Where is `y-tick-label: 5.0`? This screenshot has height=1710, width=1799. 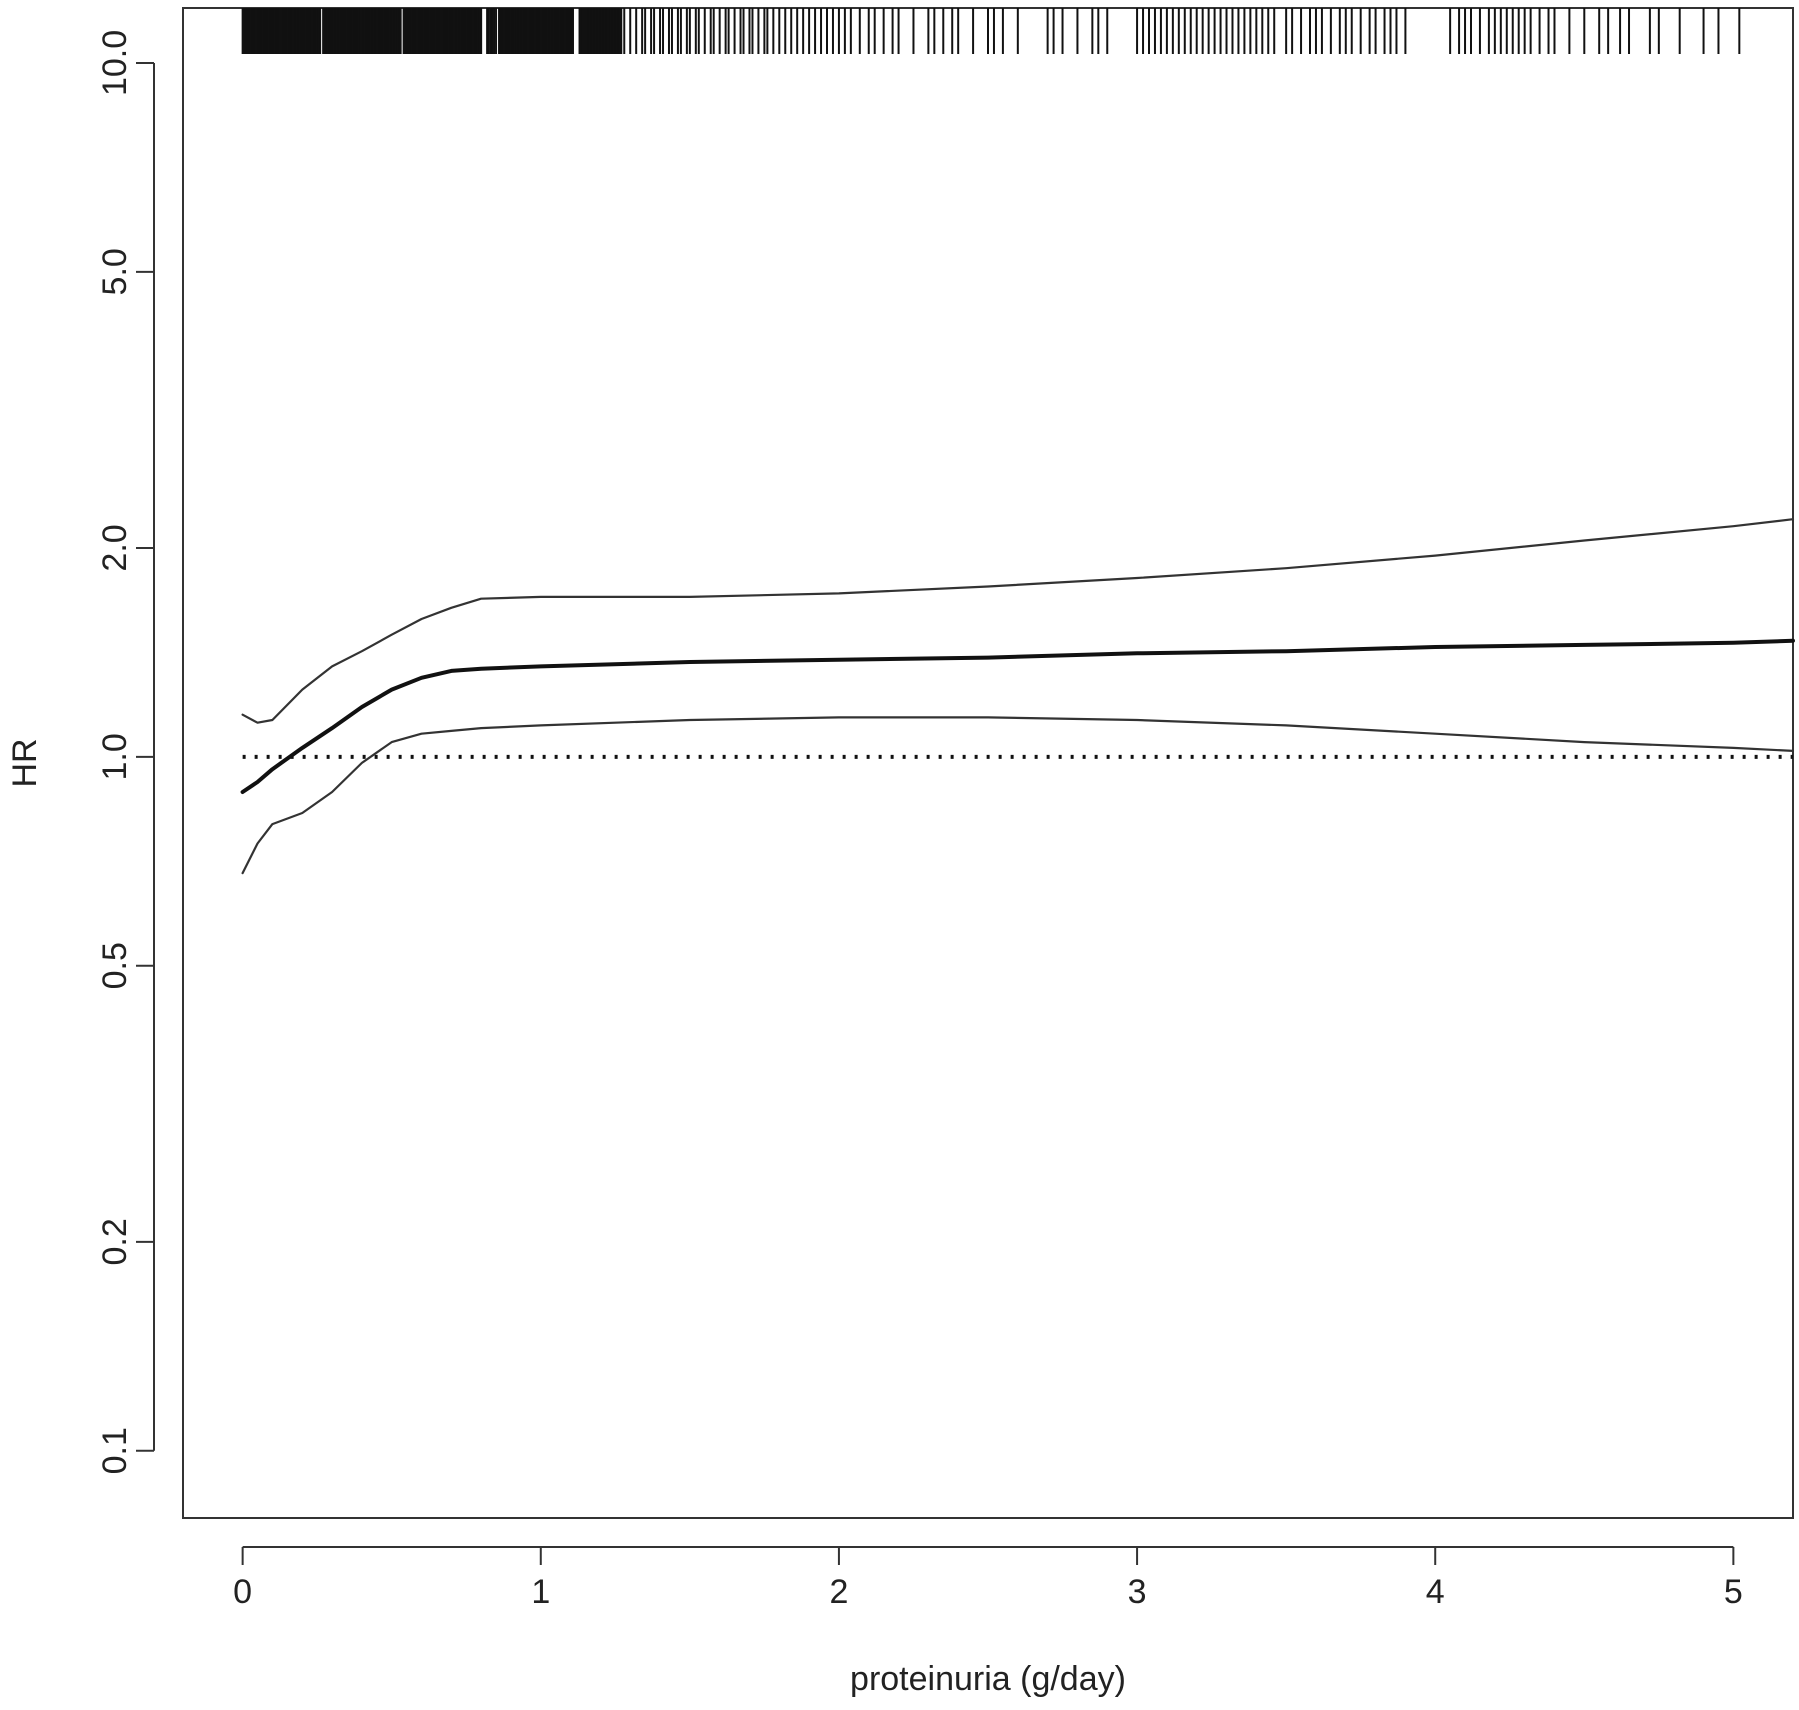
y-tick-label: 5.0 is located at coordinates (115, 271).